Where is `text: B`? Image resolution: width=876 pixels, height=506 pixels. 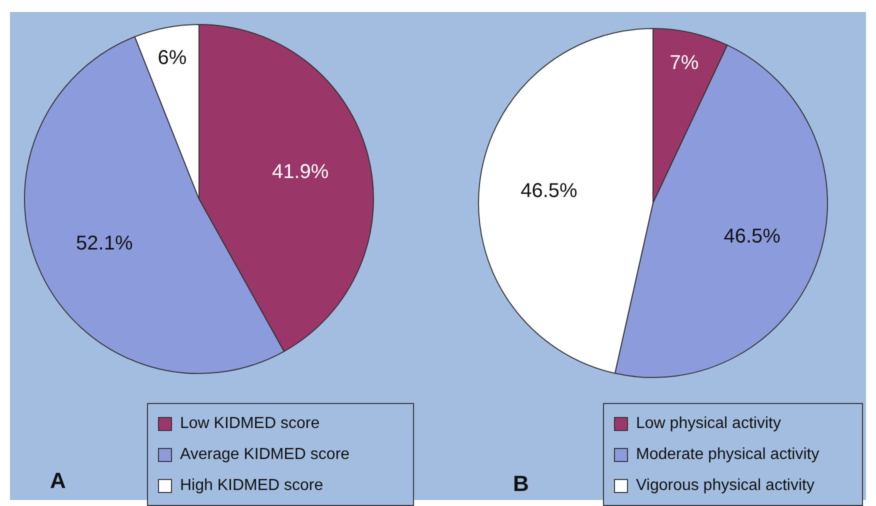
text: B is located at coordinates (521, 484).